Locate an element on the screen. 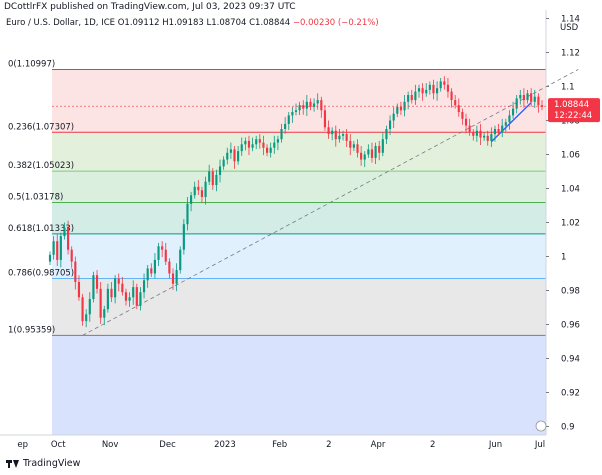  fib-level-label: 0(1.10997) is located at coordinates (31, 65).